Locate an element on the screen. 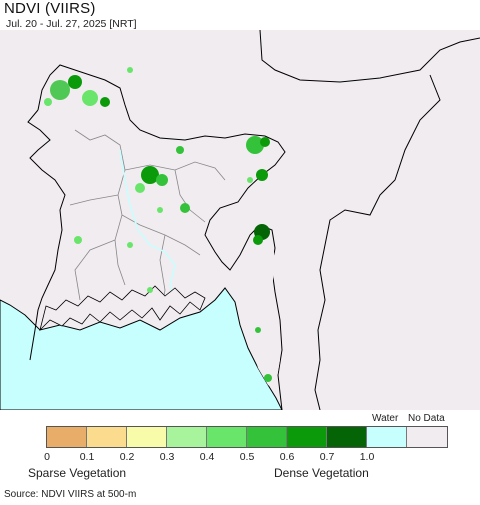 Image resolution: width=480 pixels, height=505 pixels. legend-swatch-nodata is located at coordinates (427, 437).